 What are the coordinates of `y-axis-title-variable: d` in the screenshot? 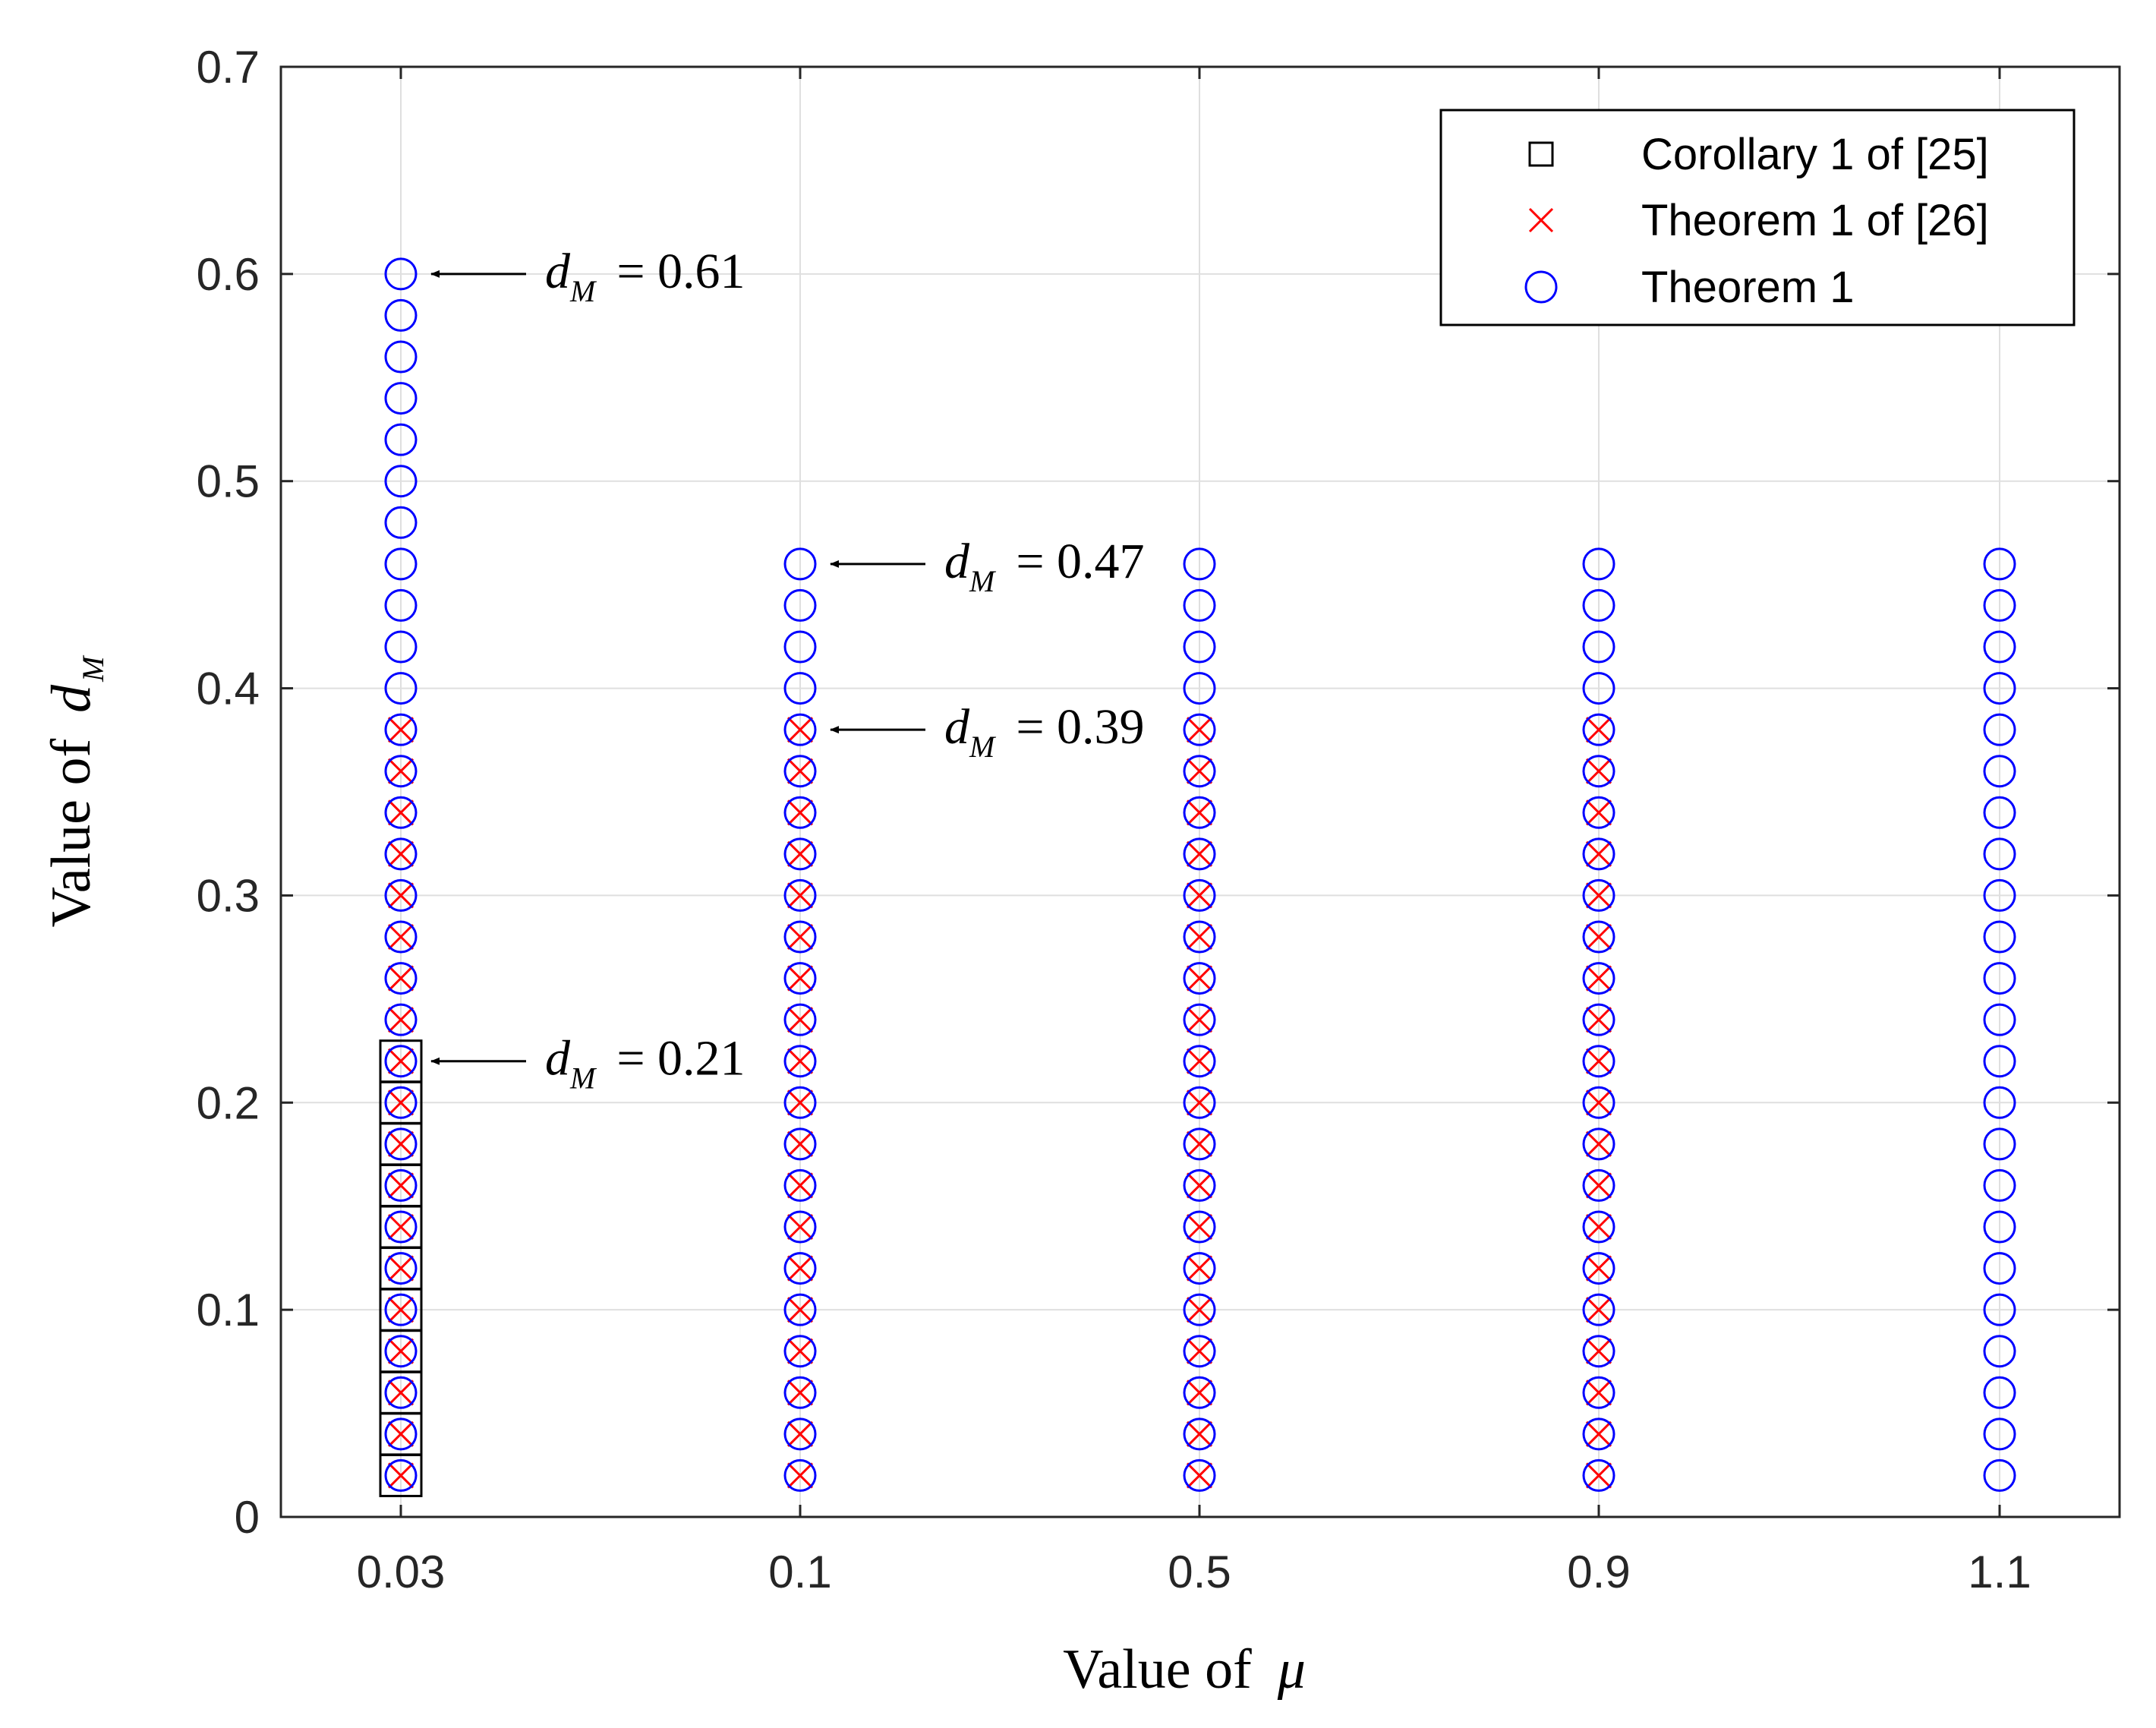 It's located at (71, 698).